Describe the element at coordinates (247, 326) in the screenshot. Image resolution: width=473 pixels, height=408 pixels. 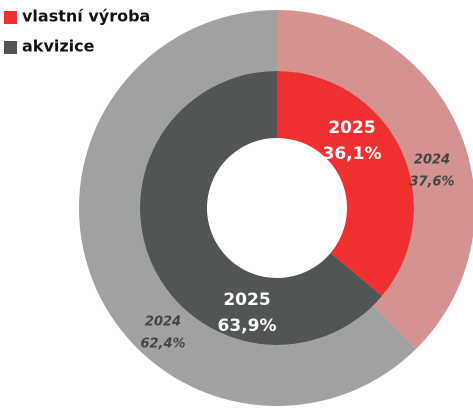
I see `value-label: 63,9%` at that location.